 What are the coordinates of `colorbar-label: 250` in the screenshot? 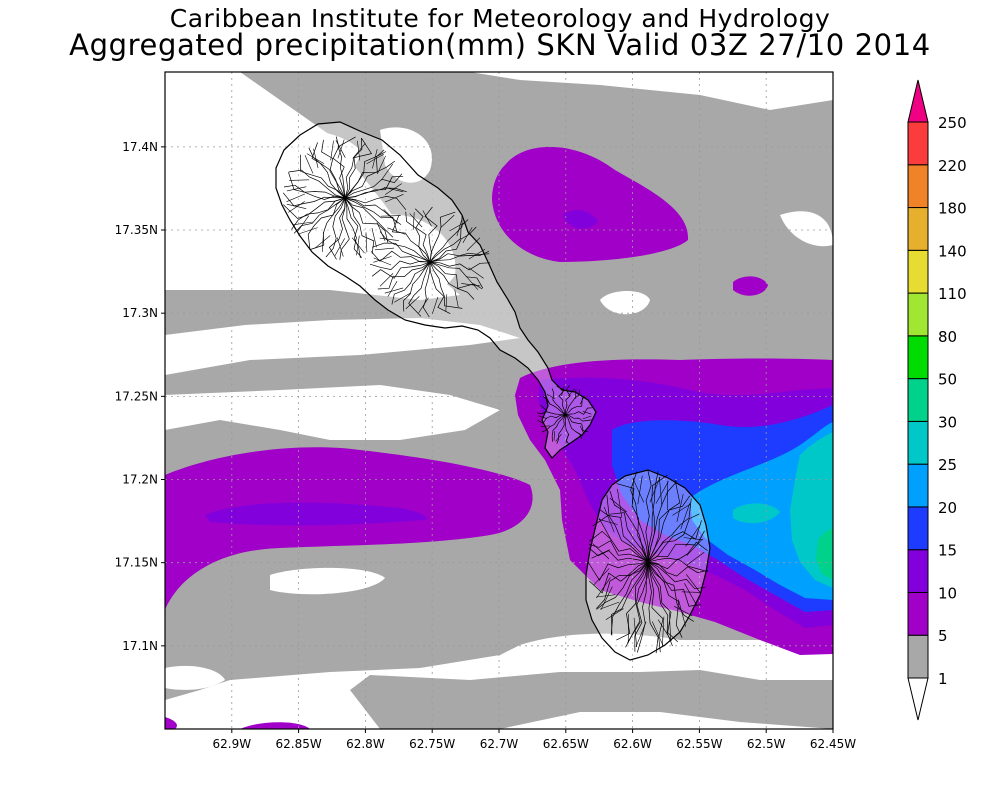 It's located at (952, 123).